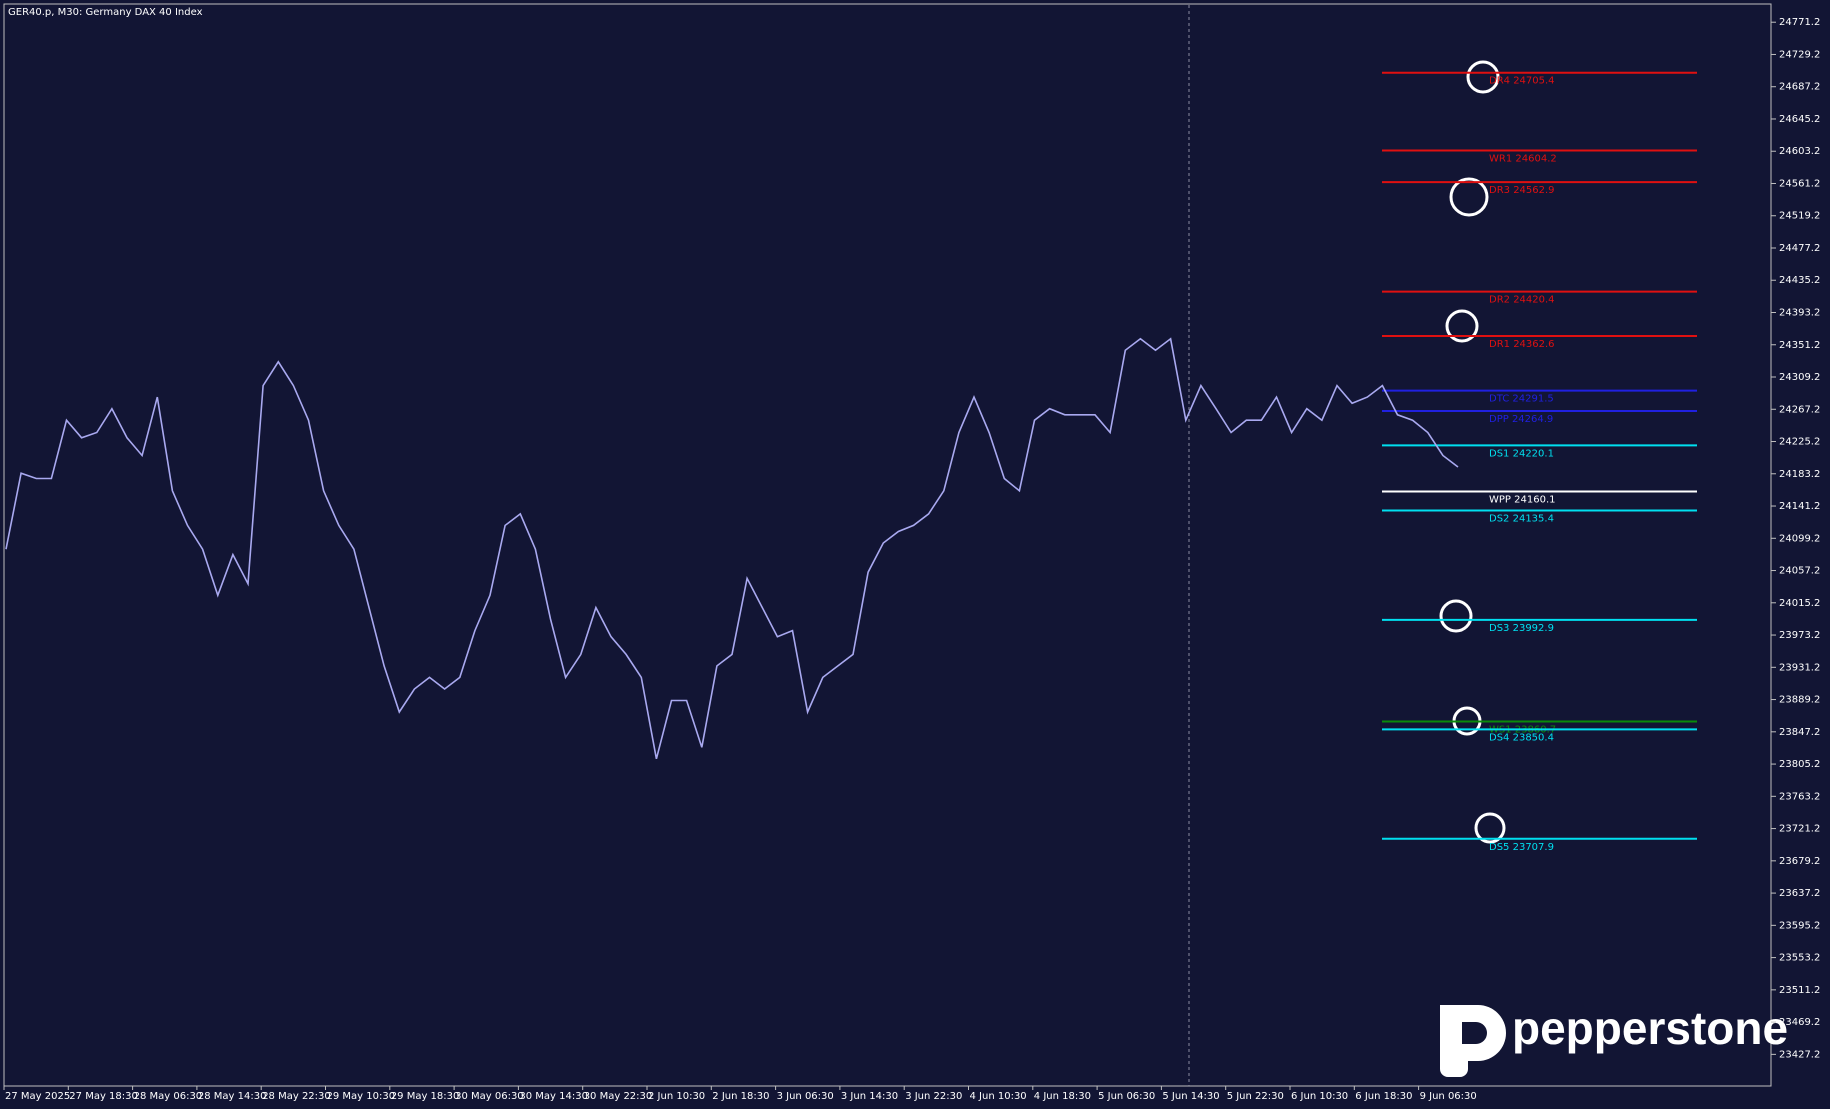 Image resolution: width=1830 pixels, height=1109 pixels. I want to click on y-tick-label: 24477.2, so click(1799, 248).